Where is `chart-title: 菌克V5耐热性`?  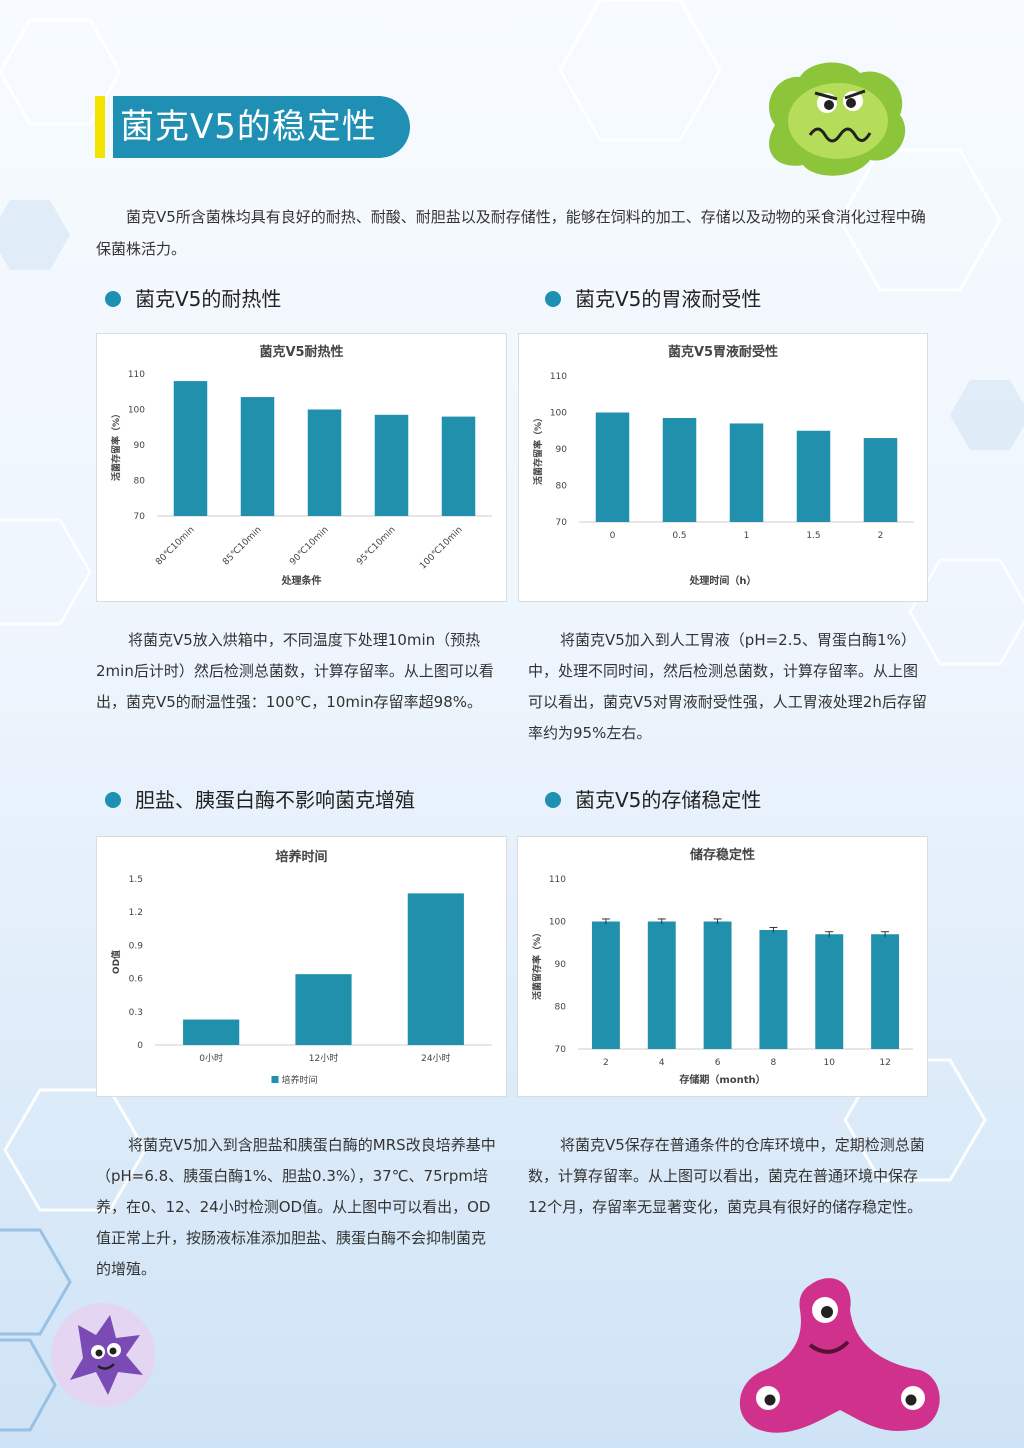 chart-title: 菌克V5耐热性 is located at coordinates (301, 352).